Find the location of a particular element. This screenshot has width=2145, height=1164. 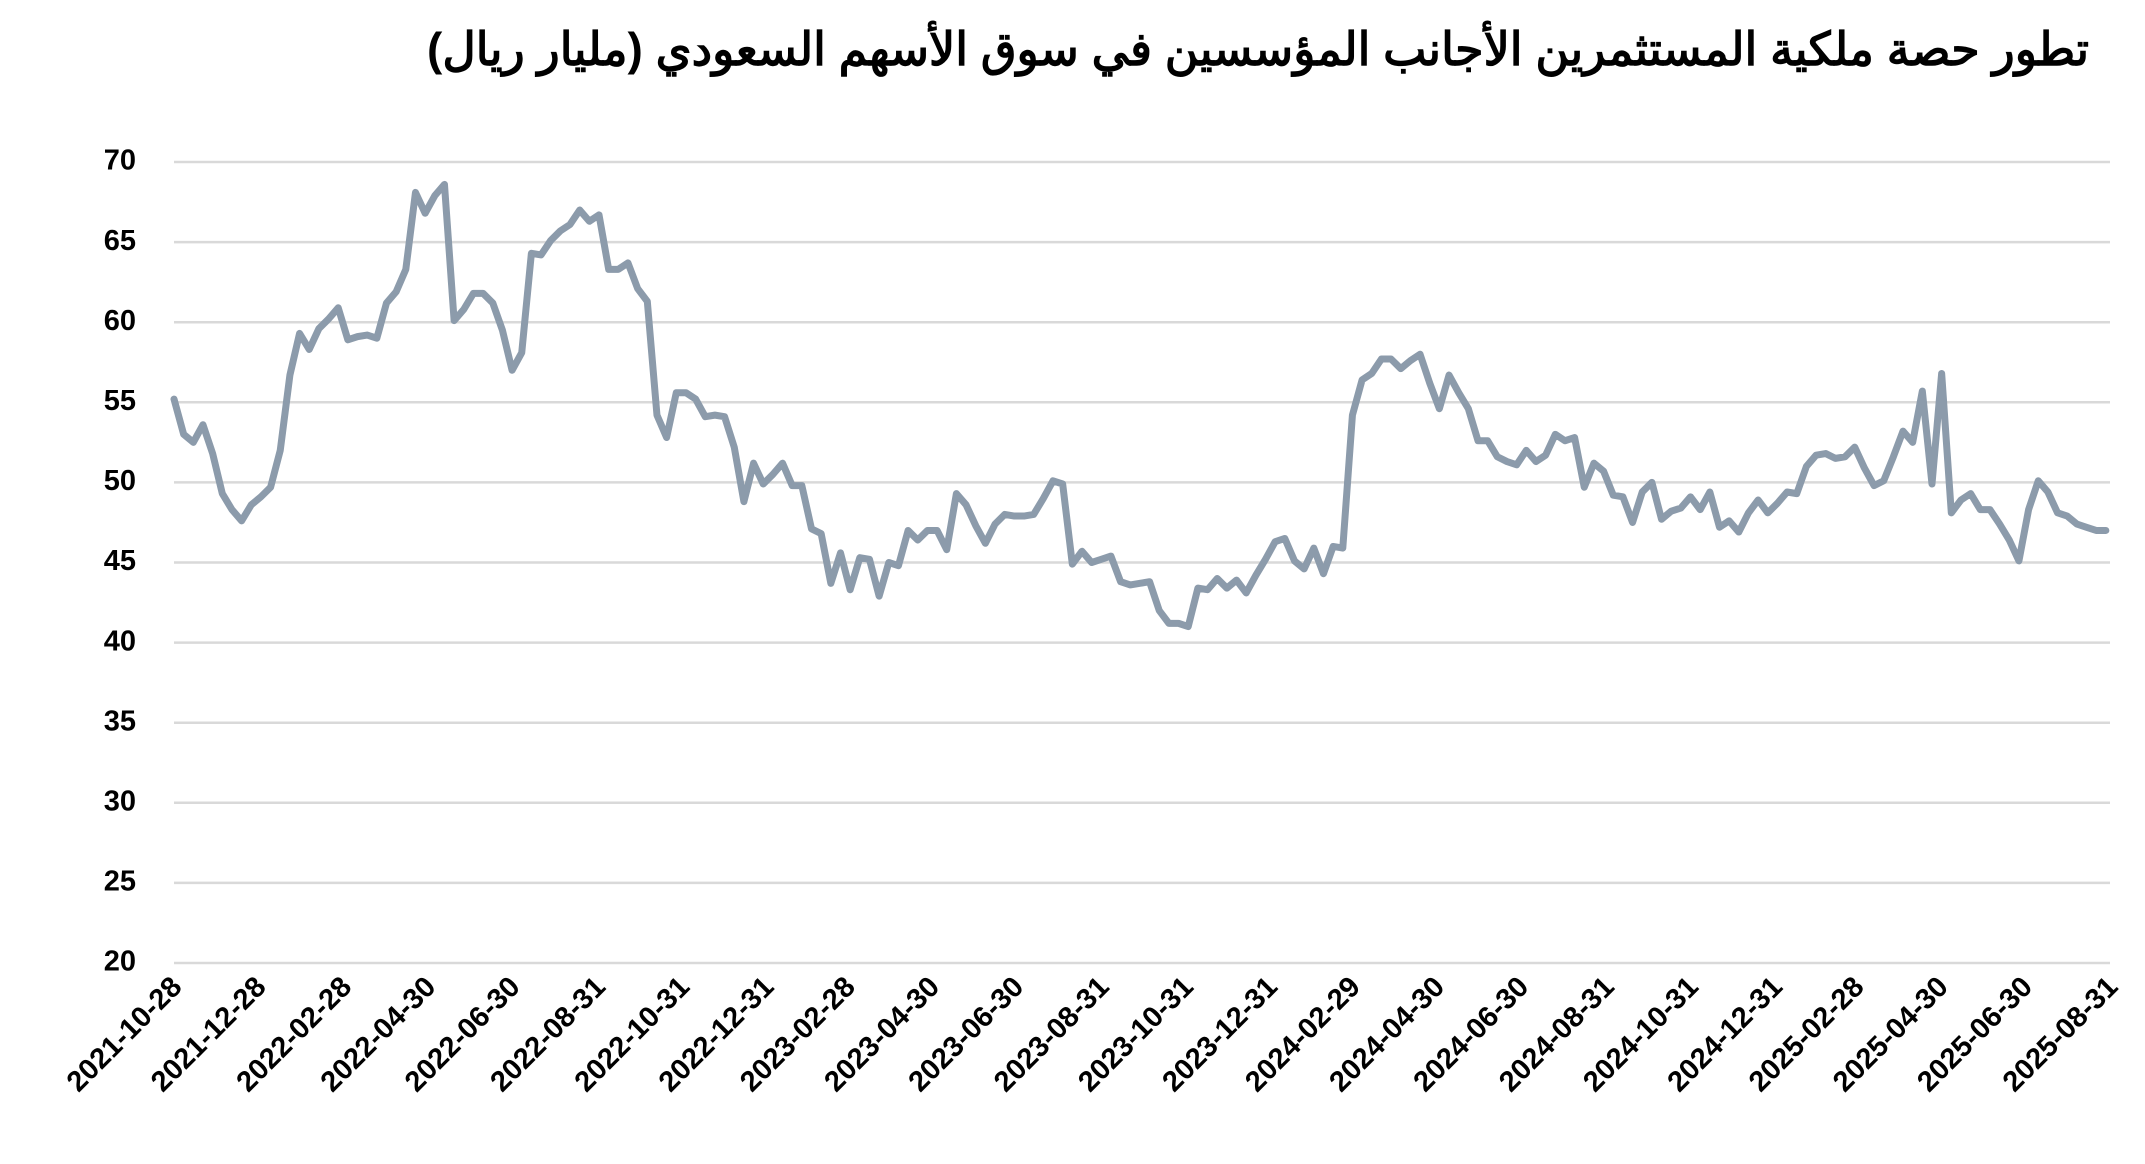

y-tick-label: 35 is located at coordinates (120, 721).